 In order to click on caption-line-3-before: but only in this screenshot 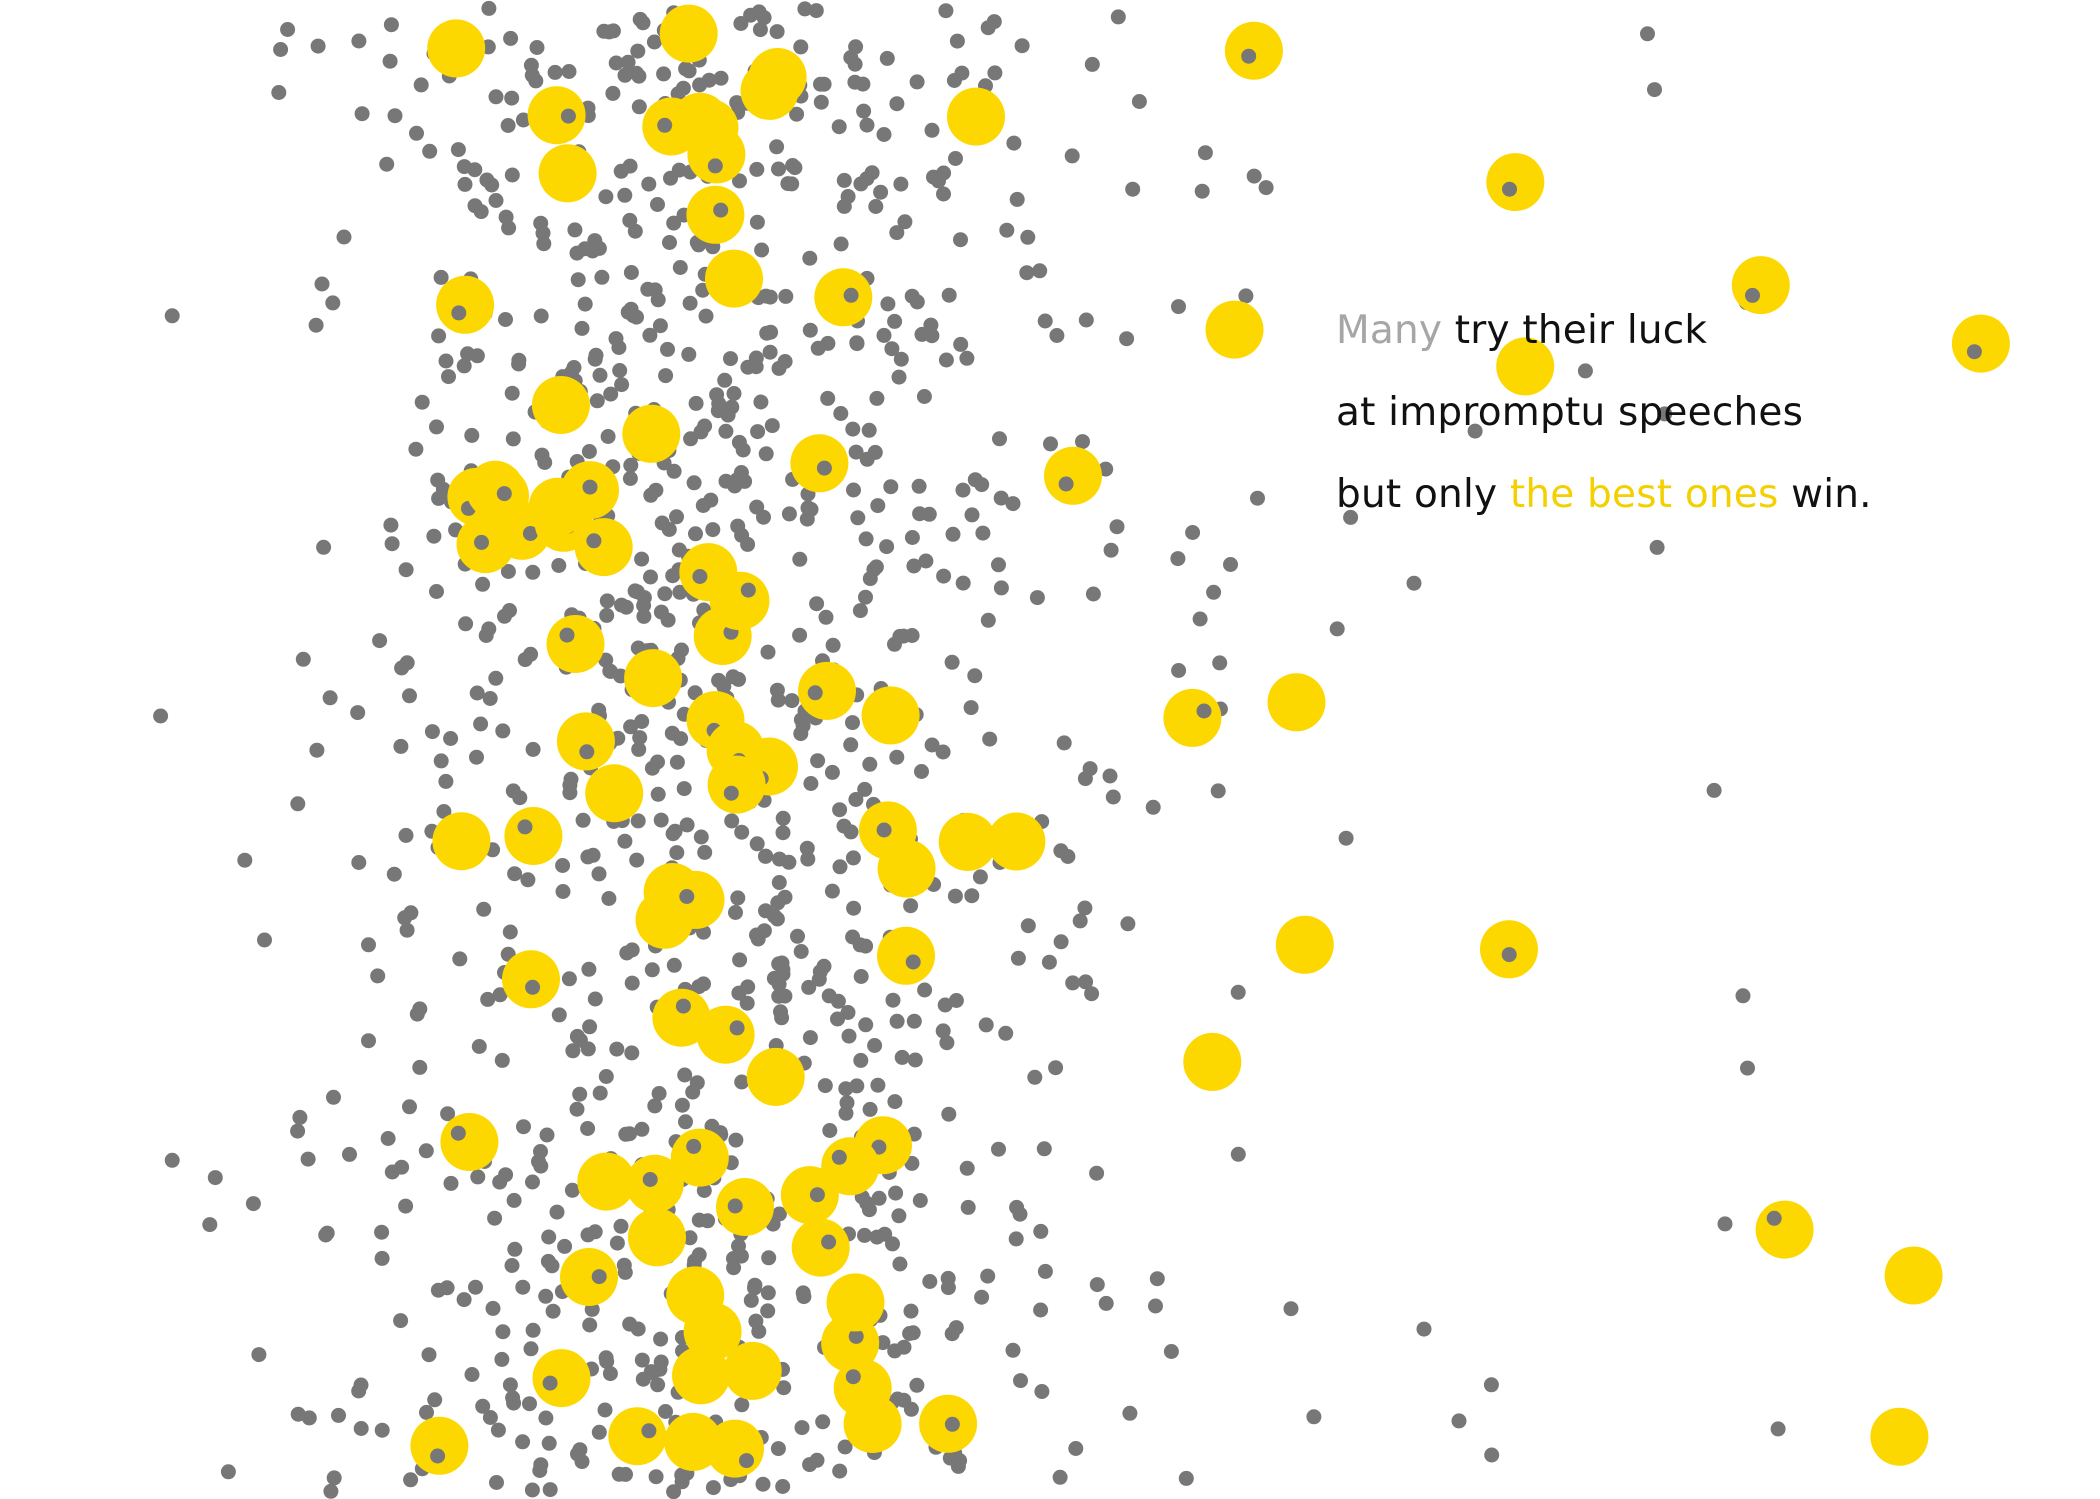, I will do `click(1423, 494)`.